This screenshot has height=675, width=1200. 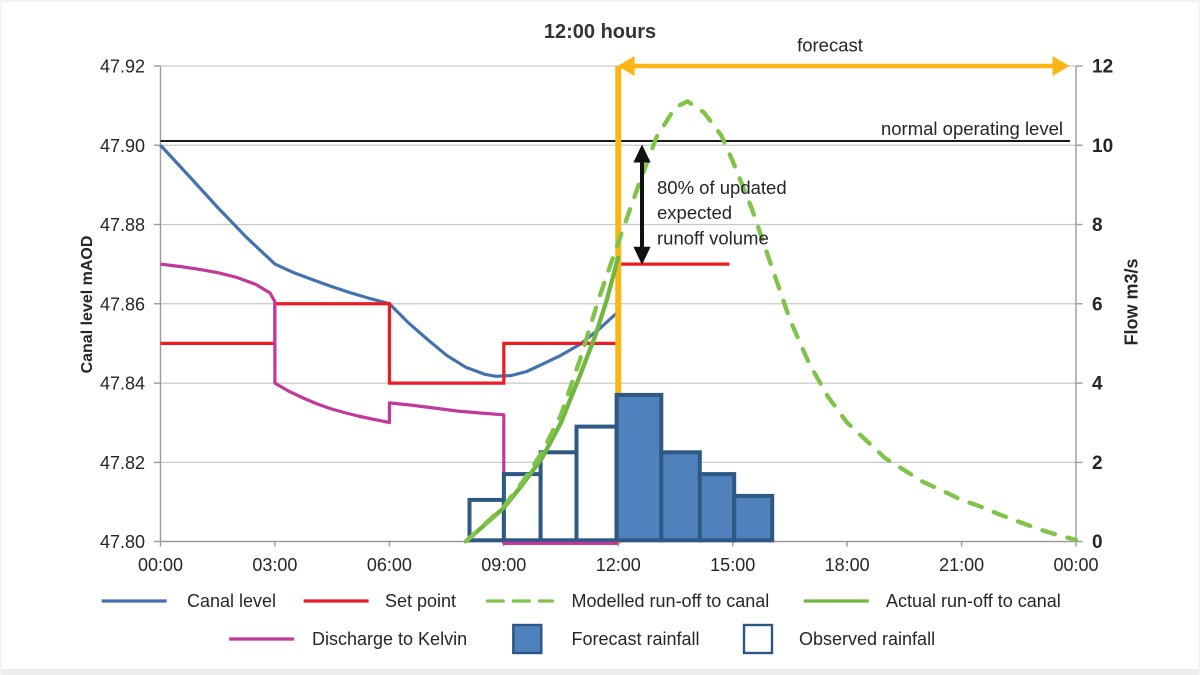 I want to click on svg-text: 80% of updated, so click(x=722, y=187).